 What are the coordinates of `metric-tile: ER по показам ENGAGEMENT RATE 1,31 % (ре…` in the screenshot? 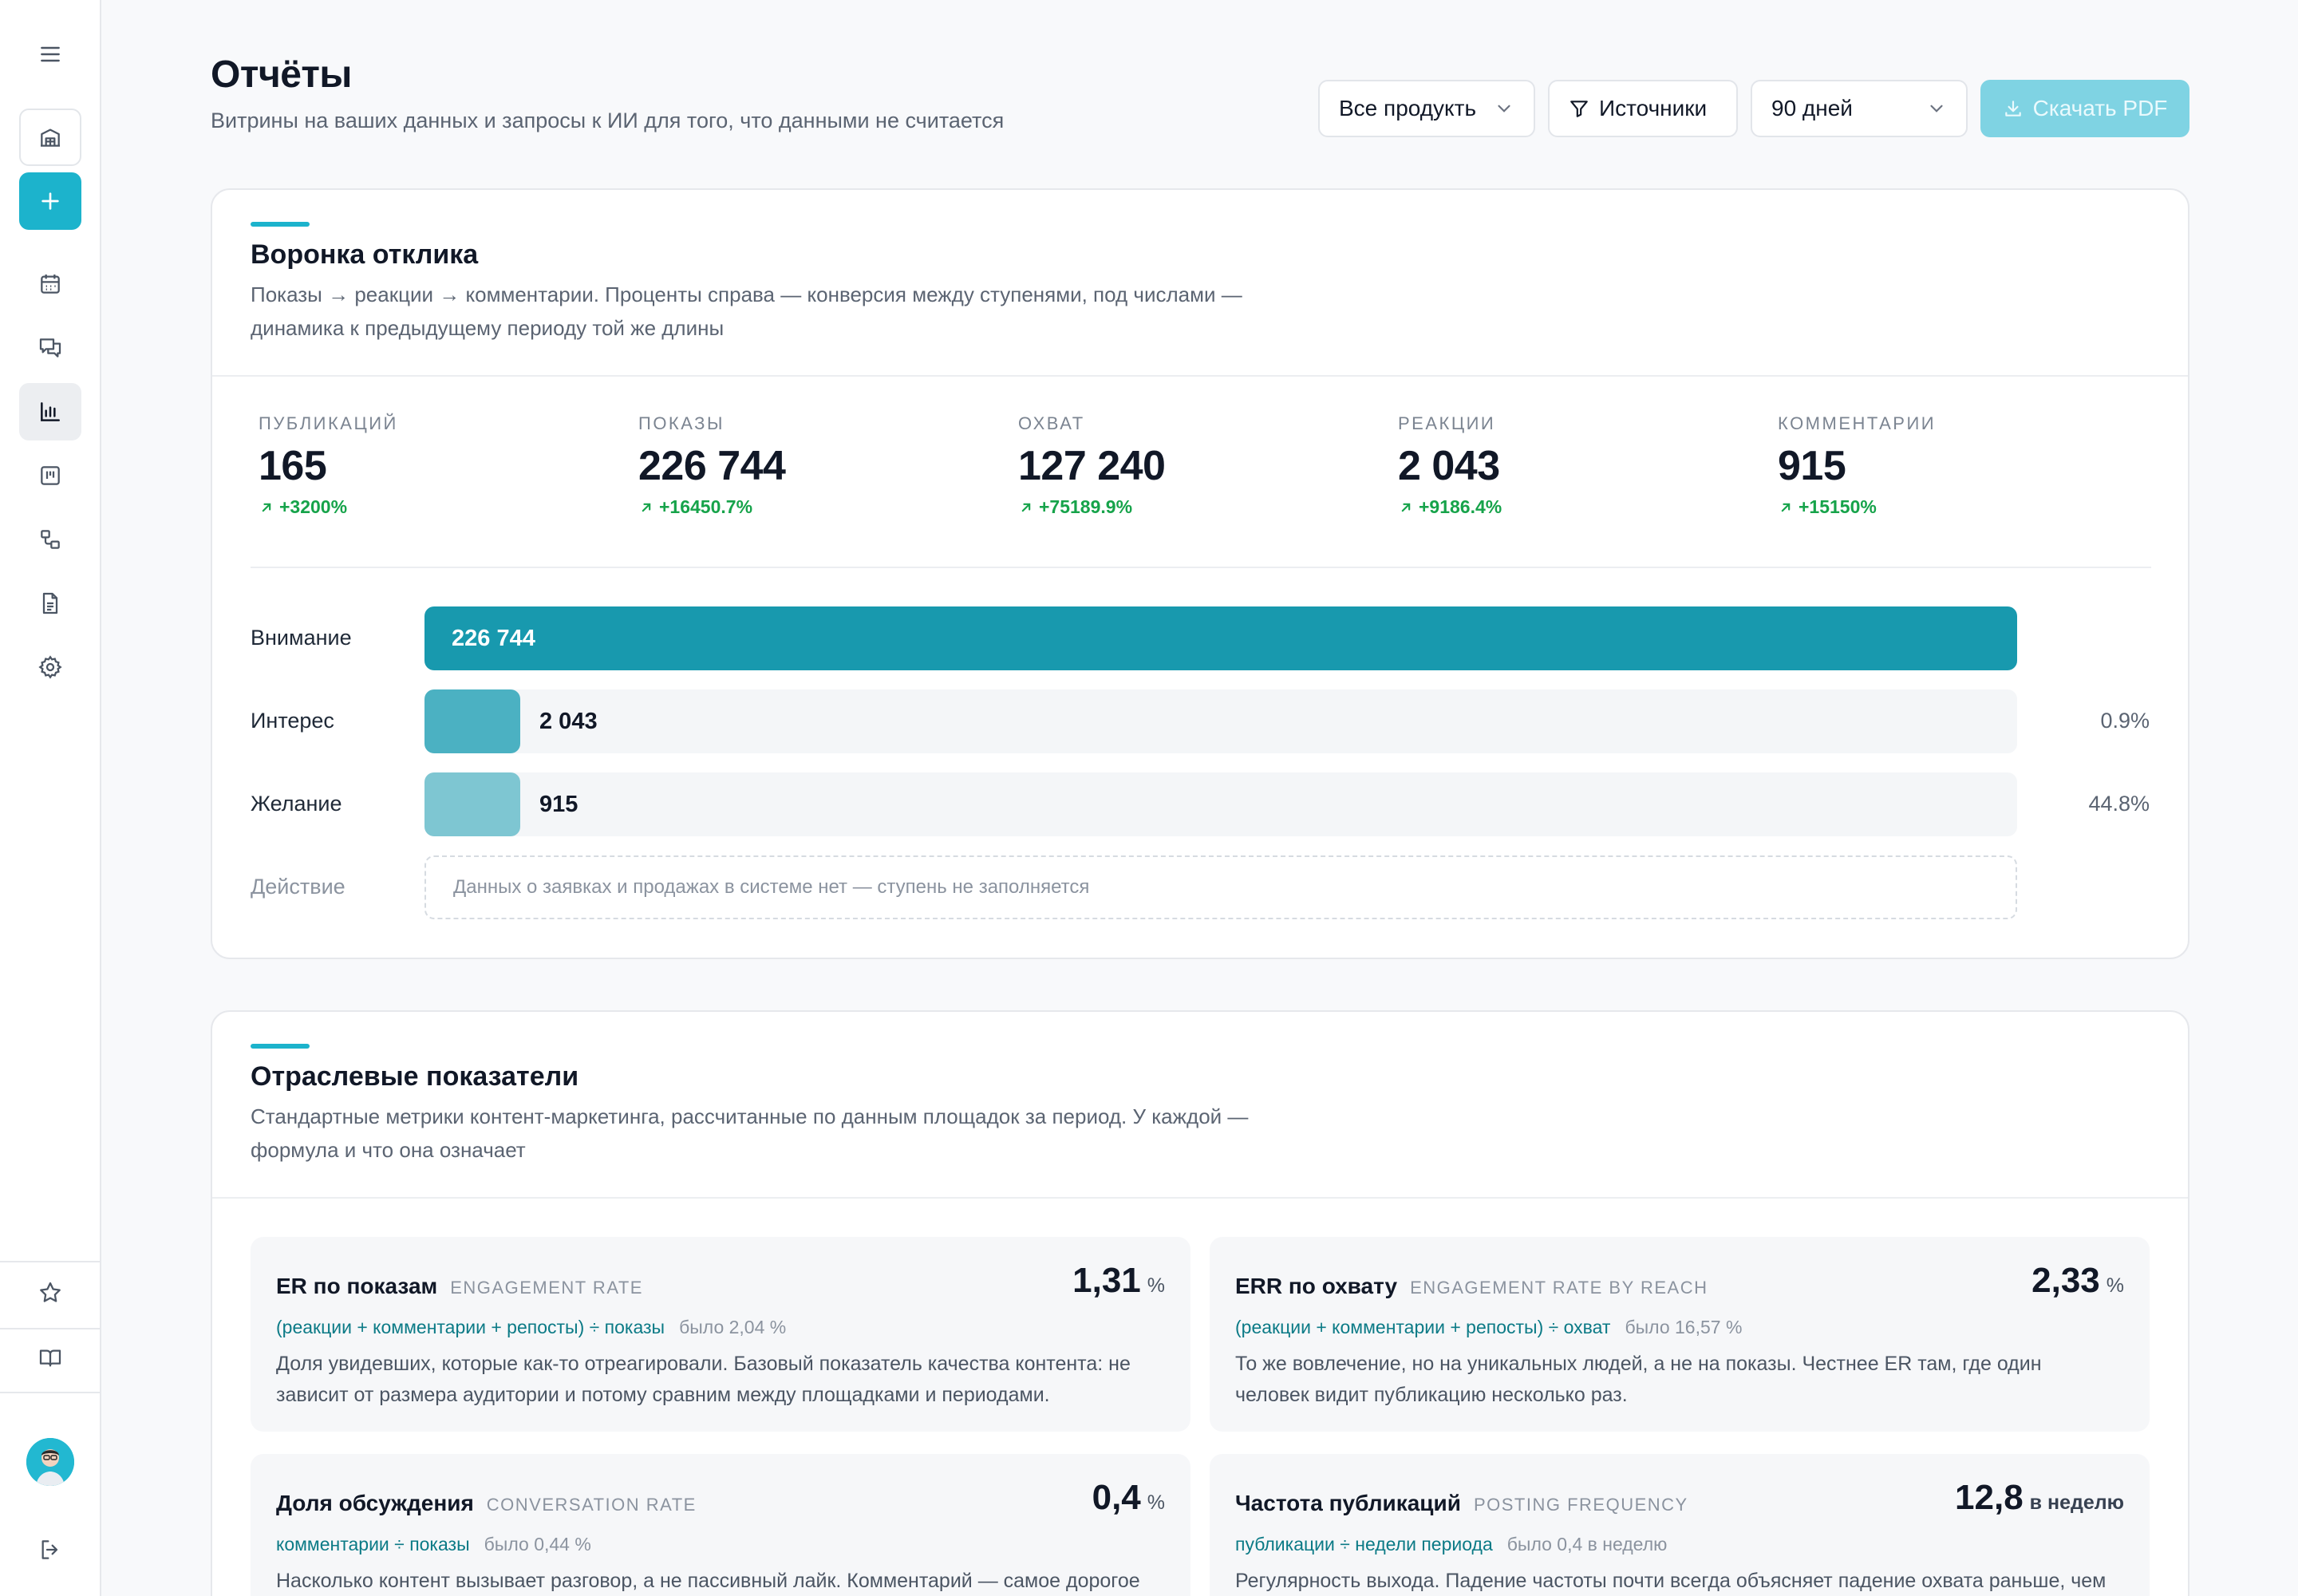 It's located at (721, 1334).